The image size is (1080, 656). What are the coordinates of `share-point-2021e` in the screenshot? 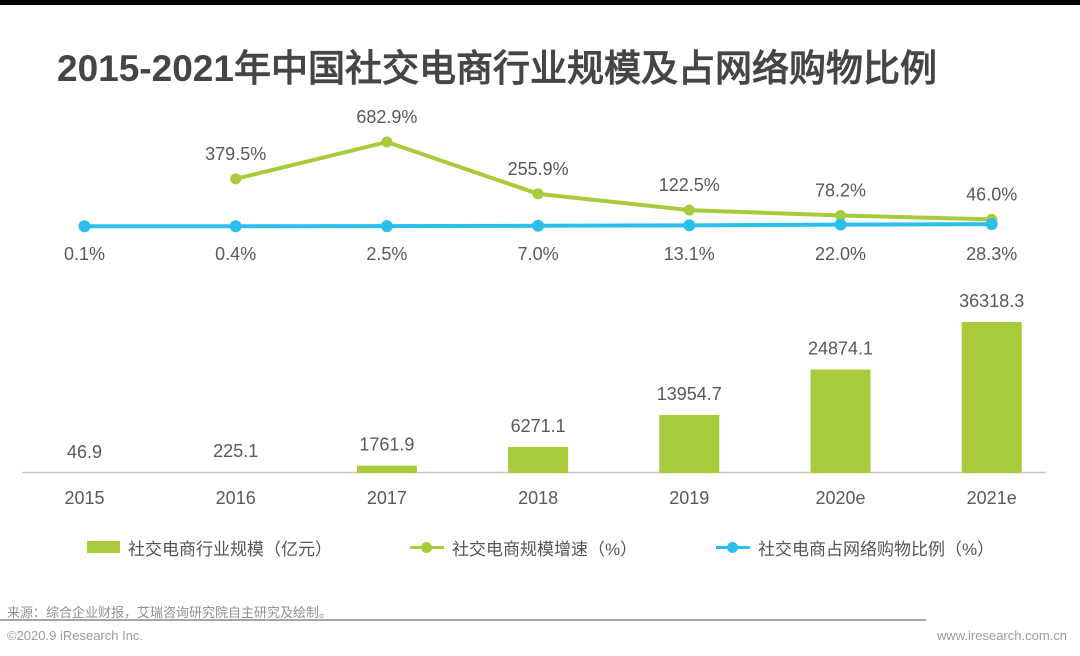 It's located at (991, 224).